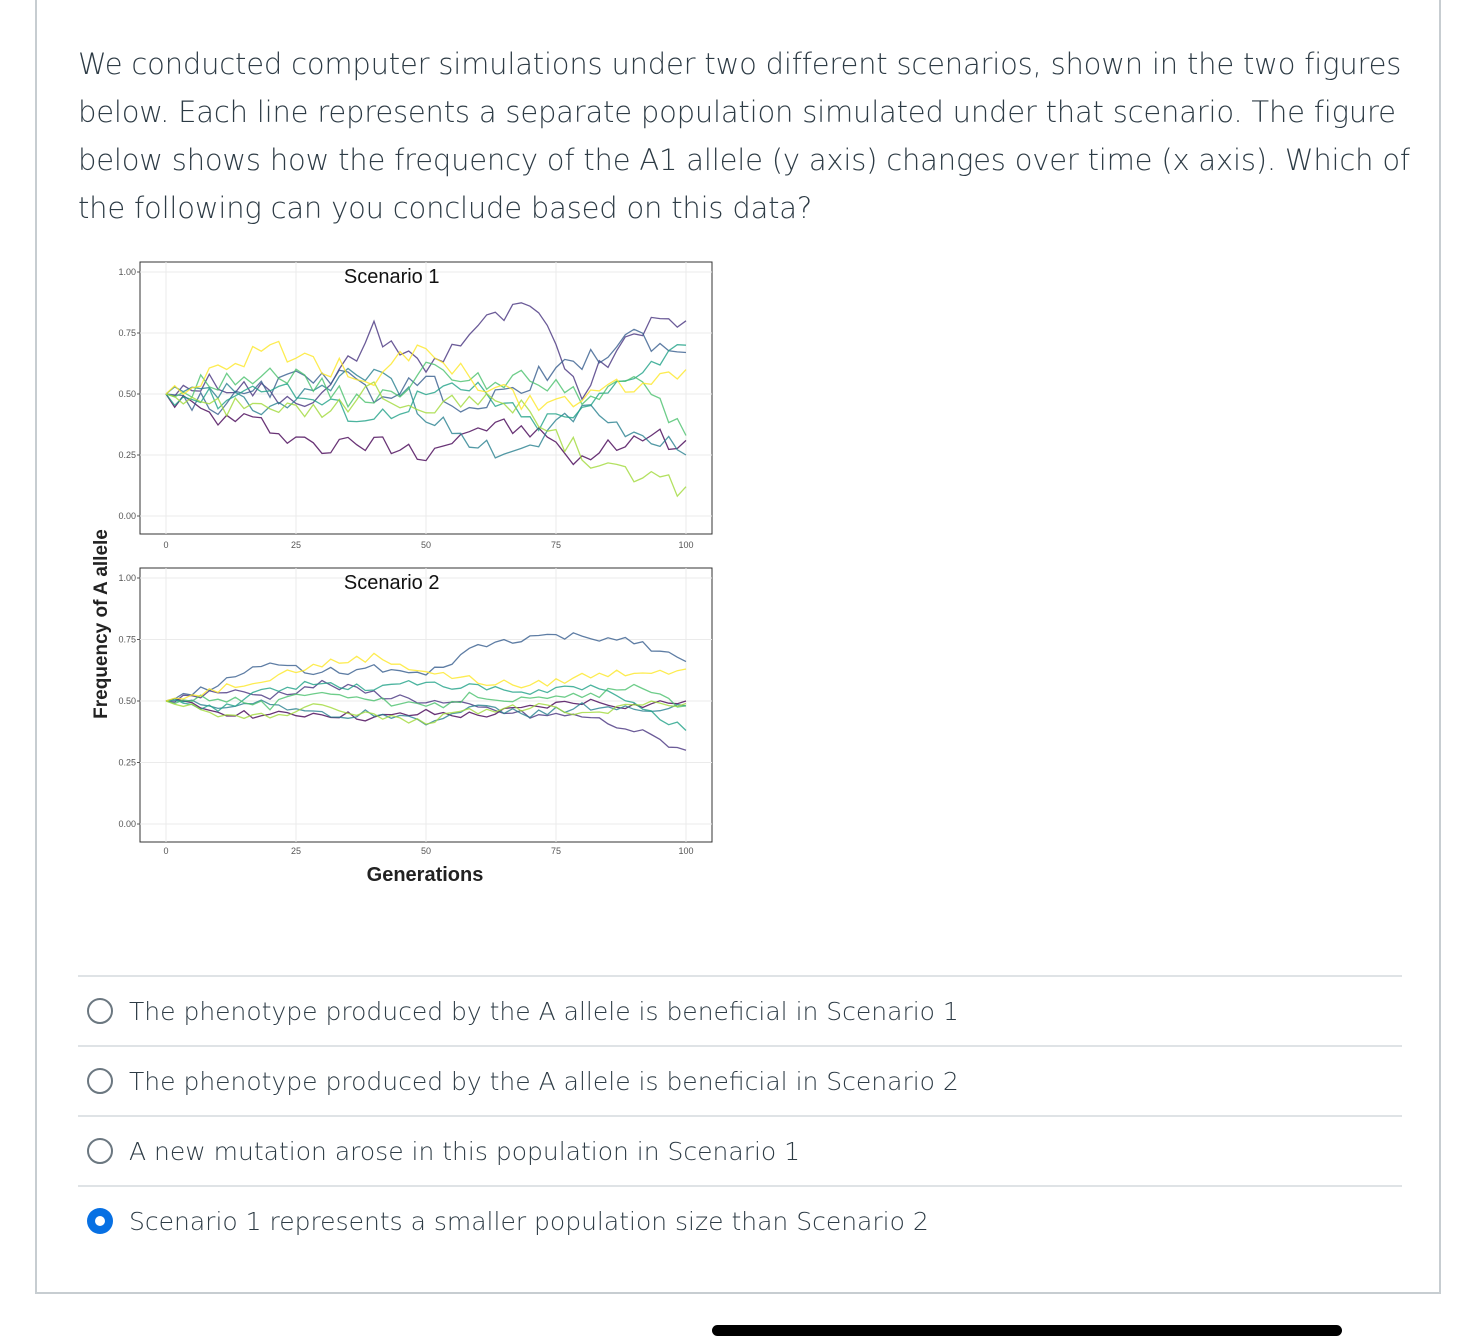  Describe the element at coordinates (392, 583) in the screenshot. I see `chart-title: Scenario 2` at that location.